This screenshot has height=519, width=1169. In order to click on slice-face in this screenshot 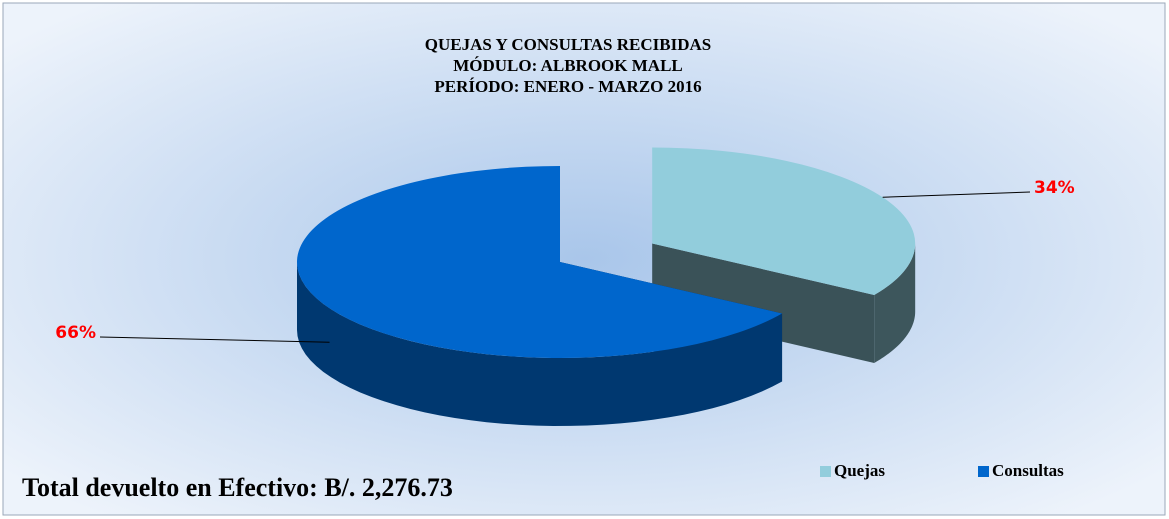, I will do `click(763, 303)`.